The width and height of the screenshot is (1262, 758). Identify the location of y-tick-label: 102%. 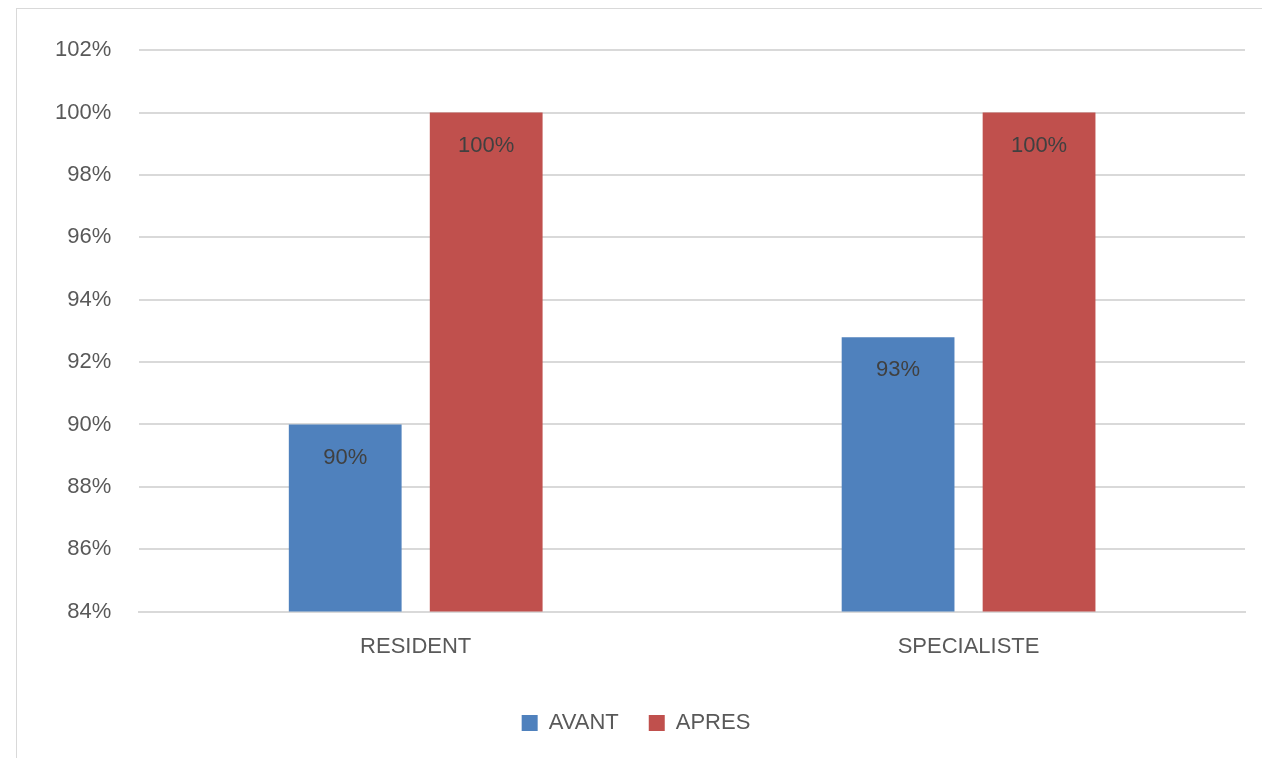
(83, 49).